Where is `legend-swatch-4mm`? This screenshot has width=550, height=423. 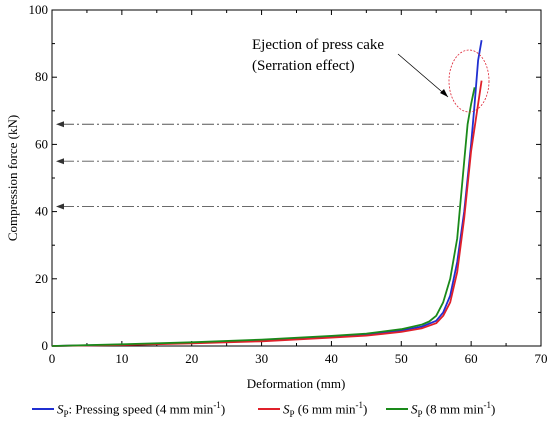 legend-swatch-4mm is located at coordinates (43, 409).